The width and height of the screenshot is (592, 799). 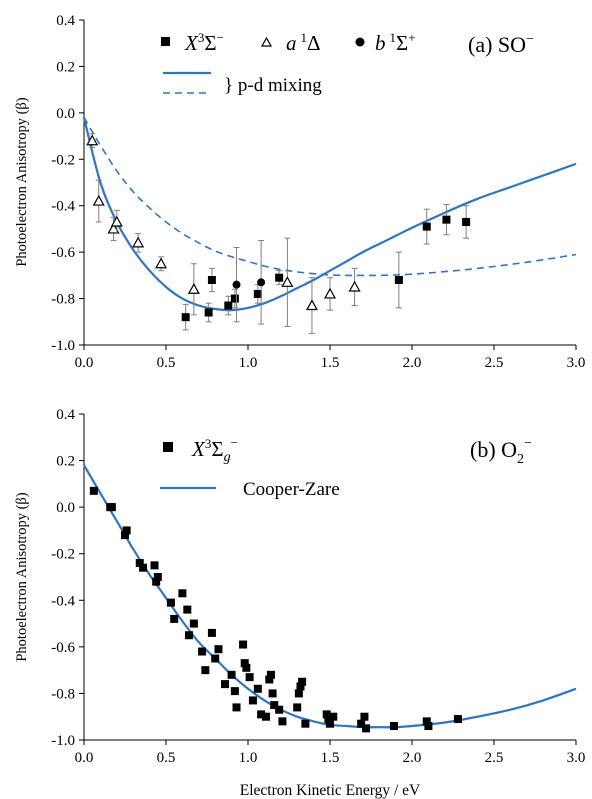 I want to click on legend-b-state: b 1Σ+, so click(x=395, y=42).